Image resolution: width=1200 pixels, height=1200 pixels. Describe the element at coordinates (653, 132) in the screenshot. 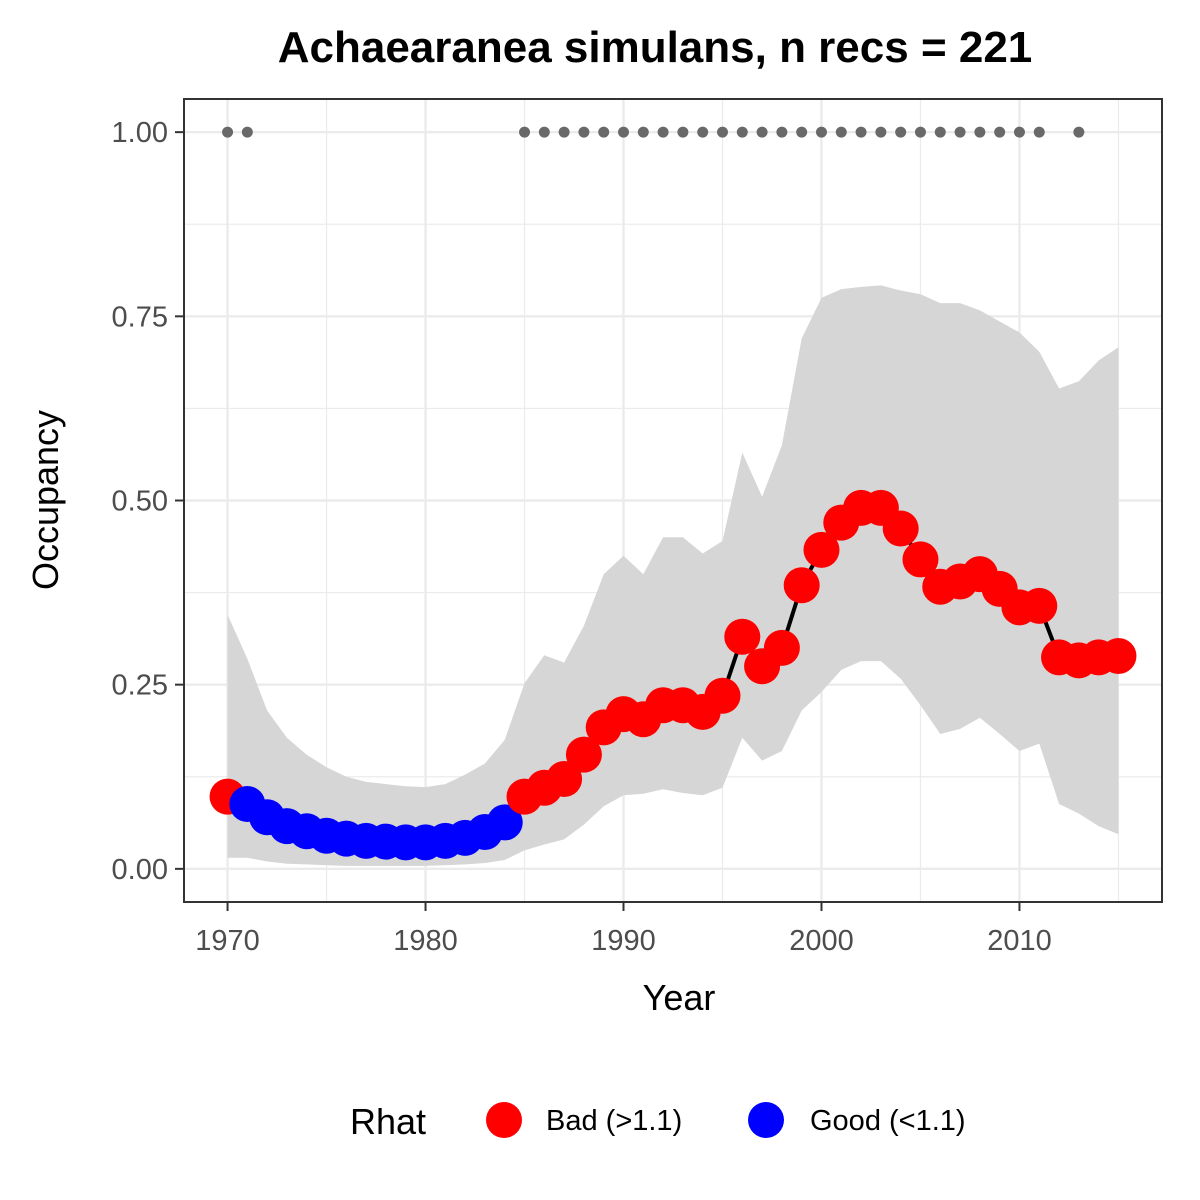

I see `record-dots` at that location.